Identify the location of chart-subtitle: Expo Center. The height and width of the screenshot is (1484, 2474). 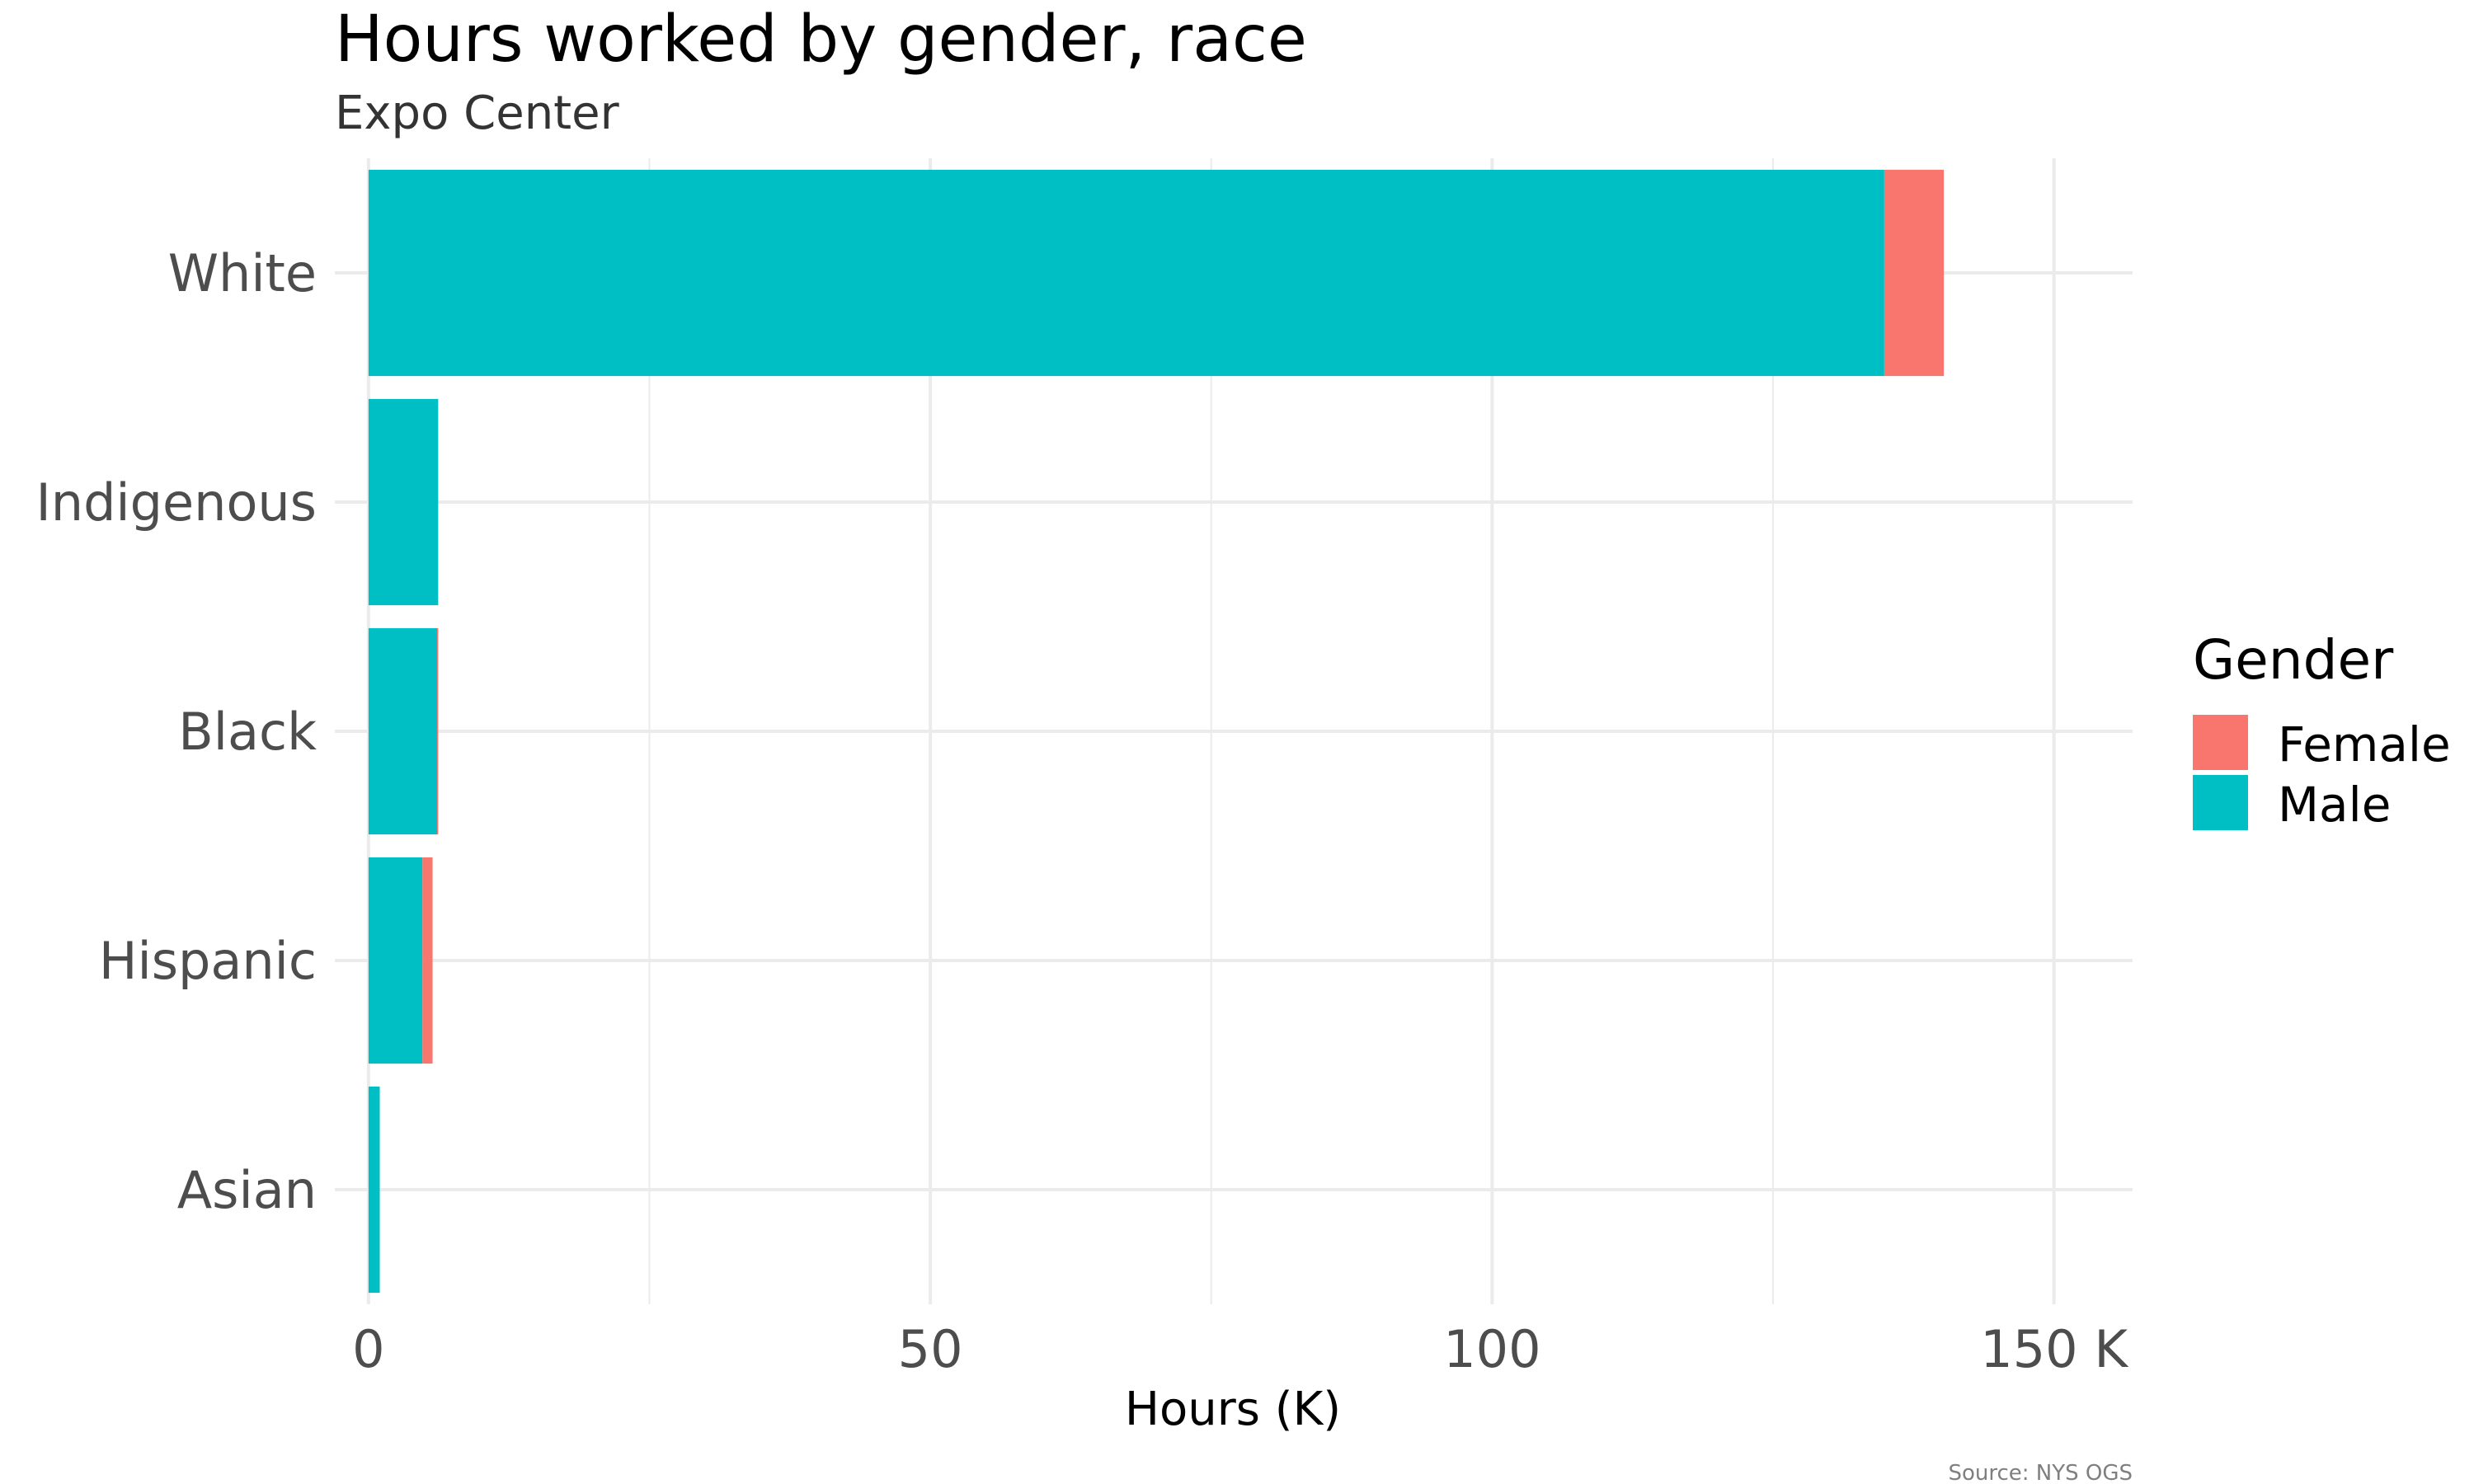
(477, 113).